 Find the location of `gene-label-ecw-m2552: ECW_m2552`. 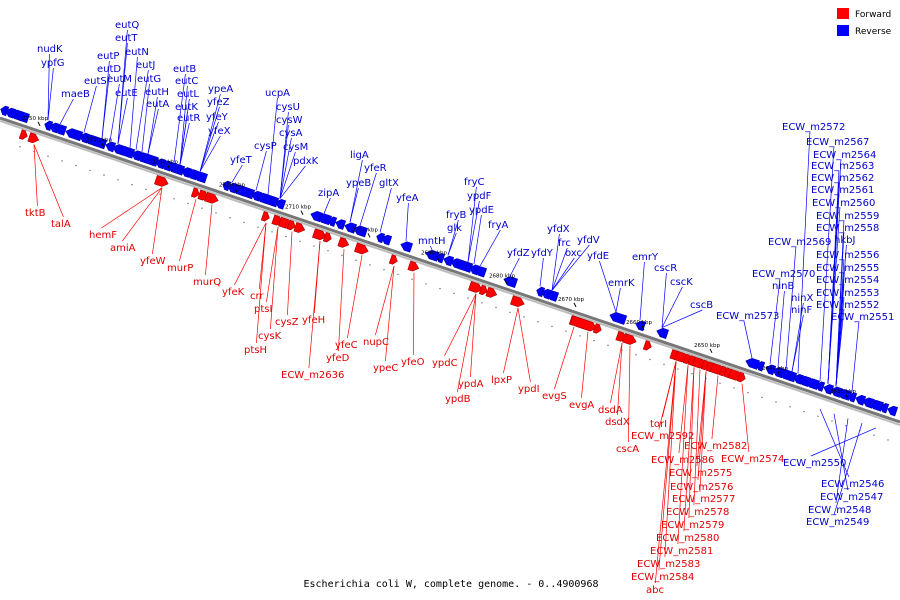

gene-label-ecw-m2552: ECW_m2552 is located at coordinates (847, 305).